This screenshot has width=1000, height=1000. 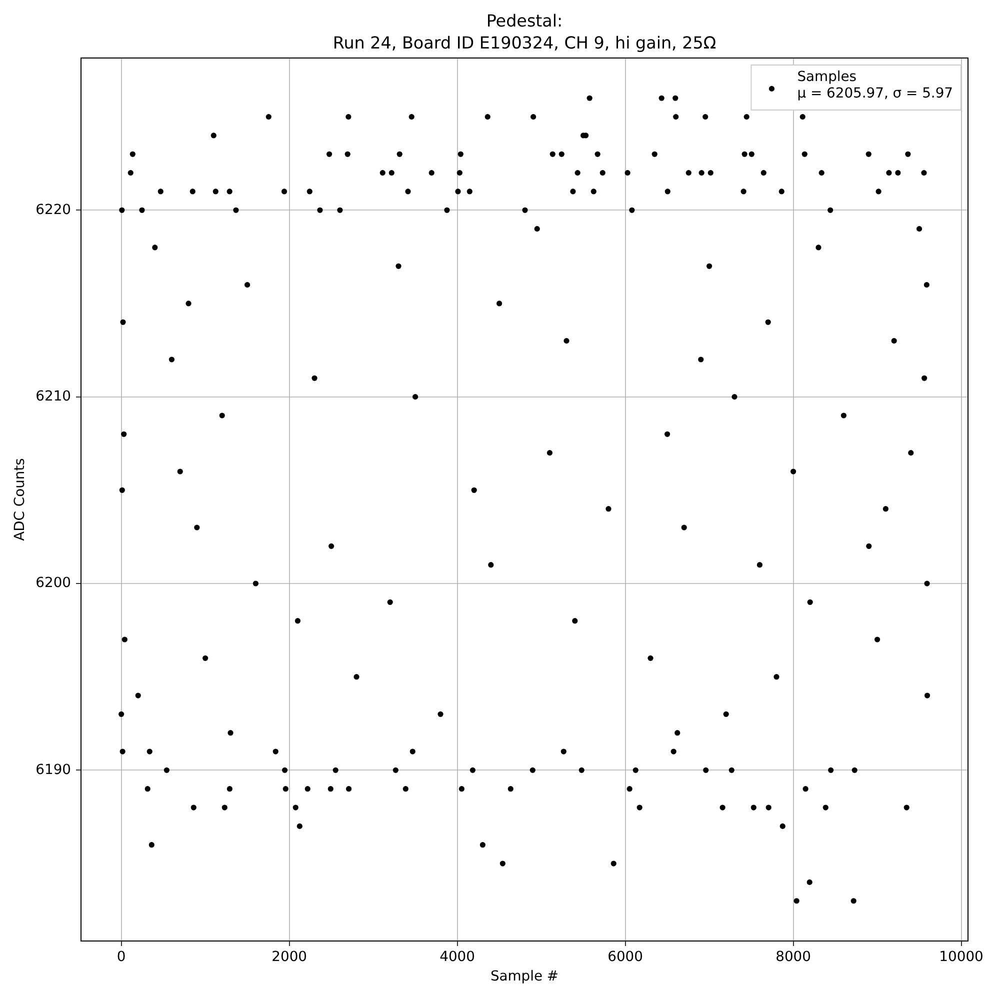 What do you see at coordinates (289, 956) in the screenshot?
I see `x-tick-label: 2000` at bounding box center [289, 956].